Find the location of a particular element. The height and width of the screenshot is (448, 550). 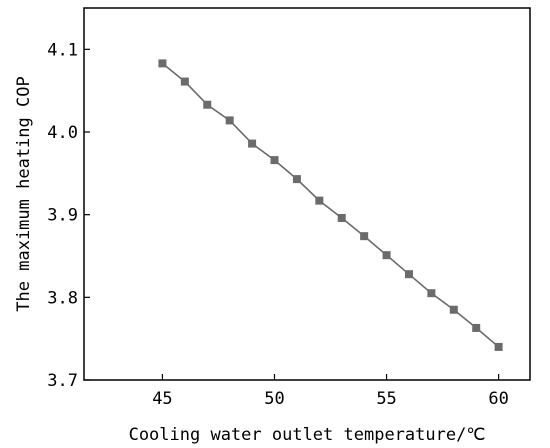

x-tick-label: 60 is located at coordinates (498, 399).